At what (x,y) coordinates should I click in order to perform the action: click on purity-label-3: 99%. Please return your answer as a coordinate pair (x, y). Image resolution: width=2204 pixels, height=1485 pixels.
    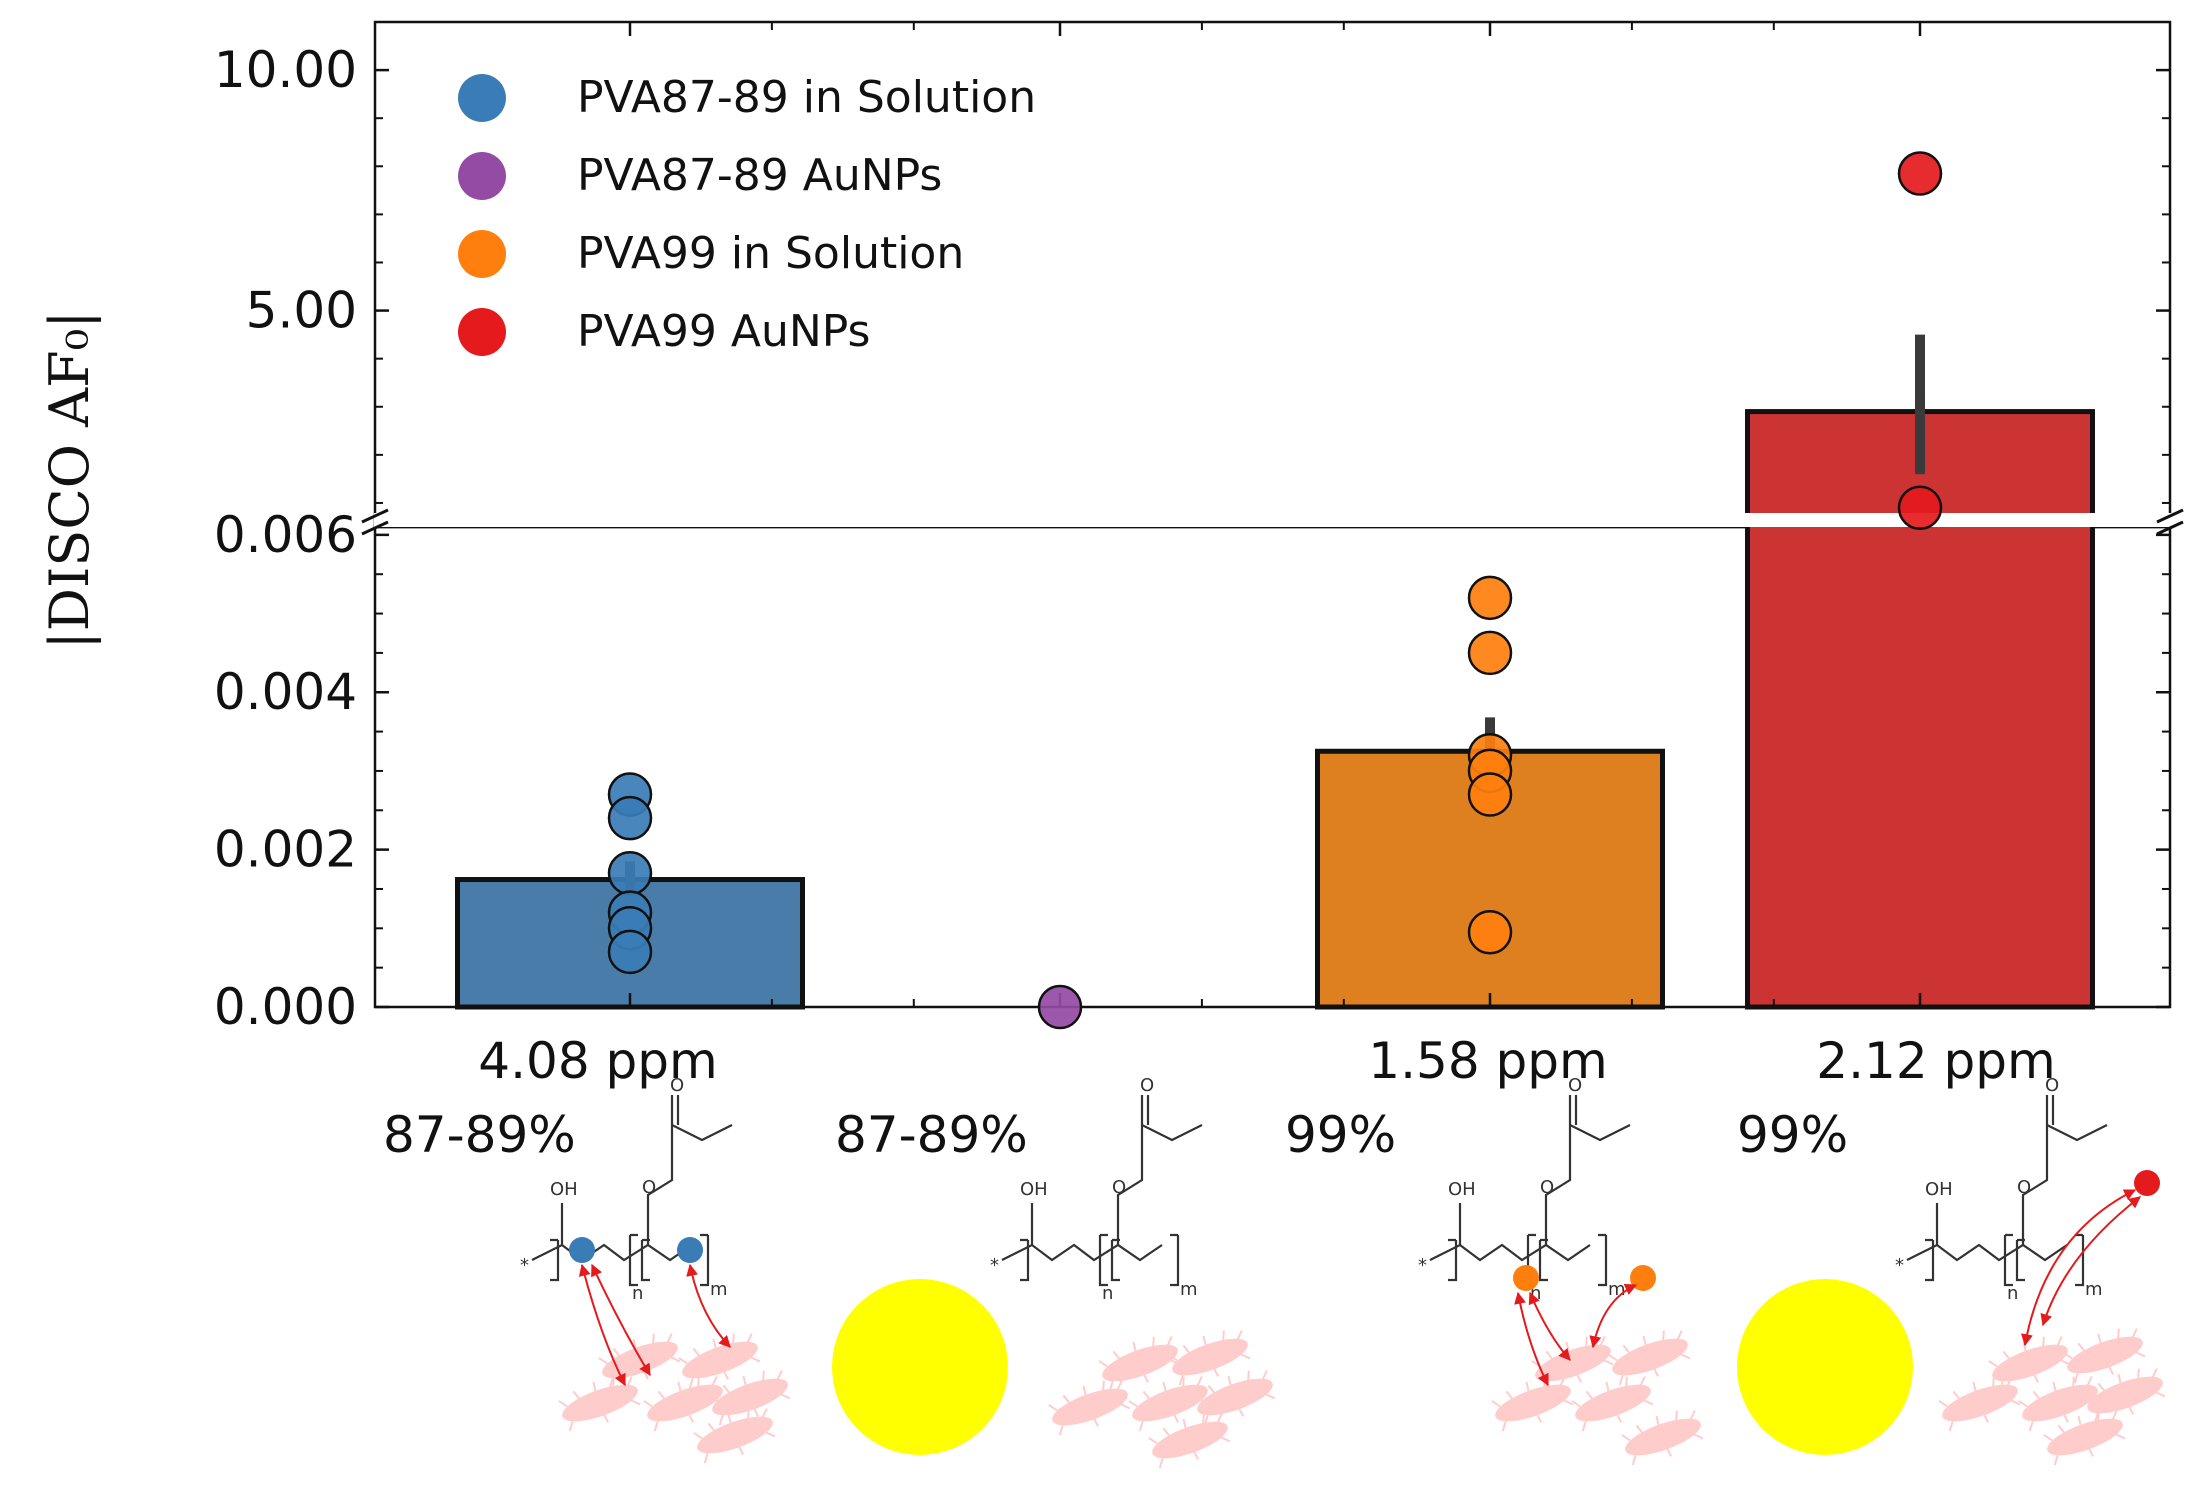
    Looking at the image, I should click on (1340, 1135).